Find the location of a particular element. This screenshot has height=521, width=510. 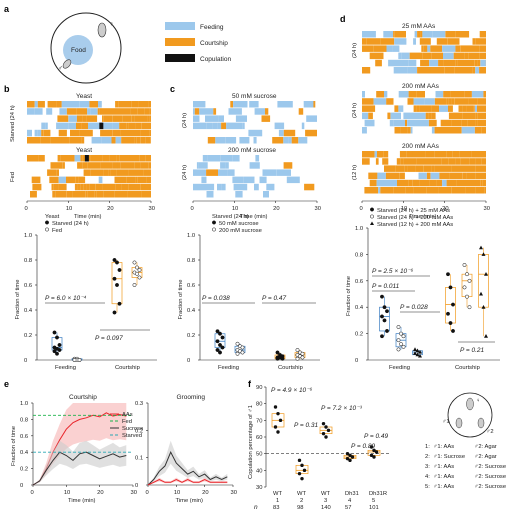

panel-b-legend-title: Yeast is located at coordinates (52, 217).